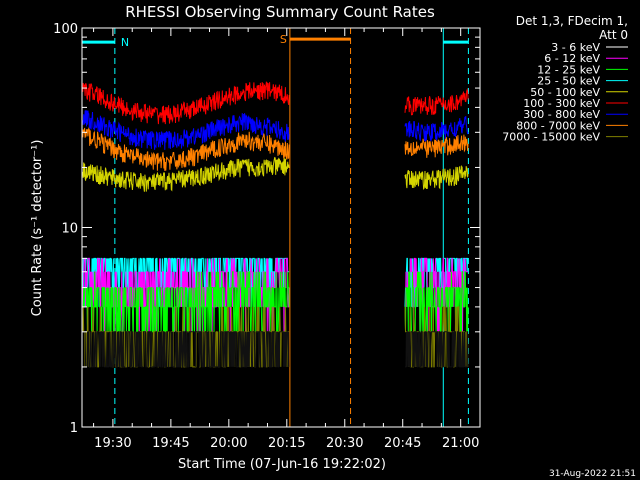 The width and height of the screenshot is (640, 480). I want to click on series-50-100-kev, so click(275, 174).